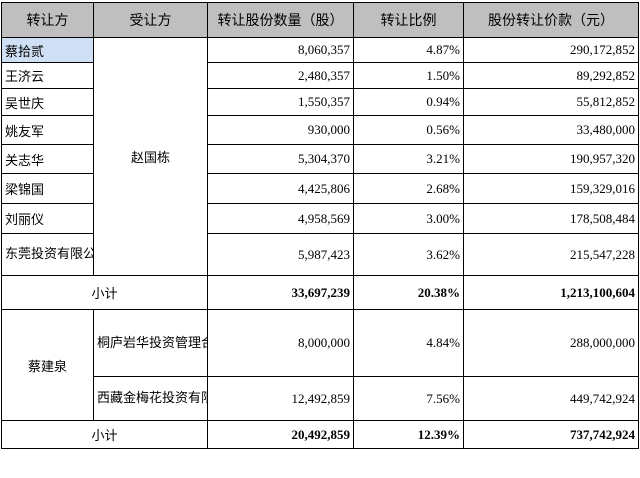  Describe the element at coordinates (551, 218) in the screenshot. I see `price-cell: 178,508,484` at that location.